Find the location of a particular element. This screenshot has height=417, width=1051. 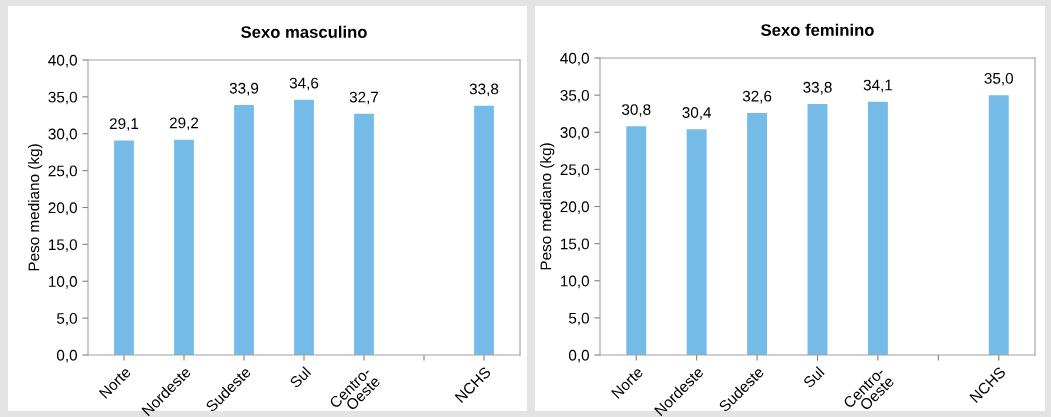

data-label: 33,9 is located at coordinates (244, 89).